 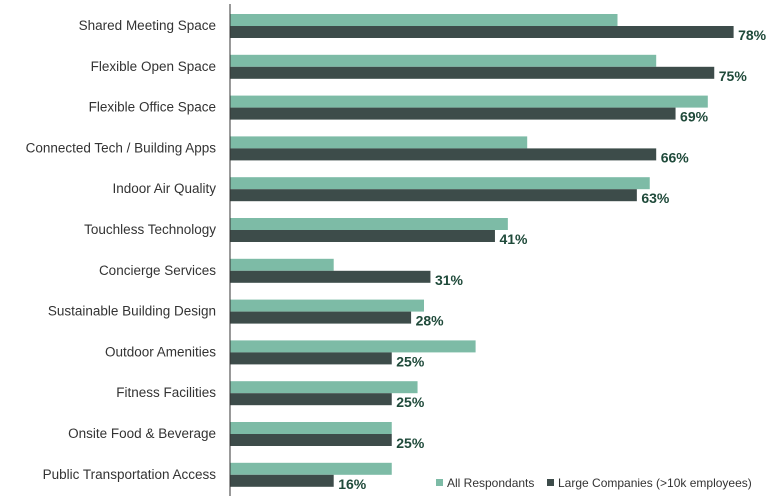 I want to click on category-label-public-transportation-access: Public Transportation Access, so click(x=130, y=474).